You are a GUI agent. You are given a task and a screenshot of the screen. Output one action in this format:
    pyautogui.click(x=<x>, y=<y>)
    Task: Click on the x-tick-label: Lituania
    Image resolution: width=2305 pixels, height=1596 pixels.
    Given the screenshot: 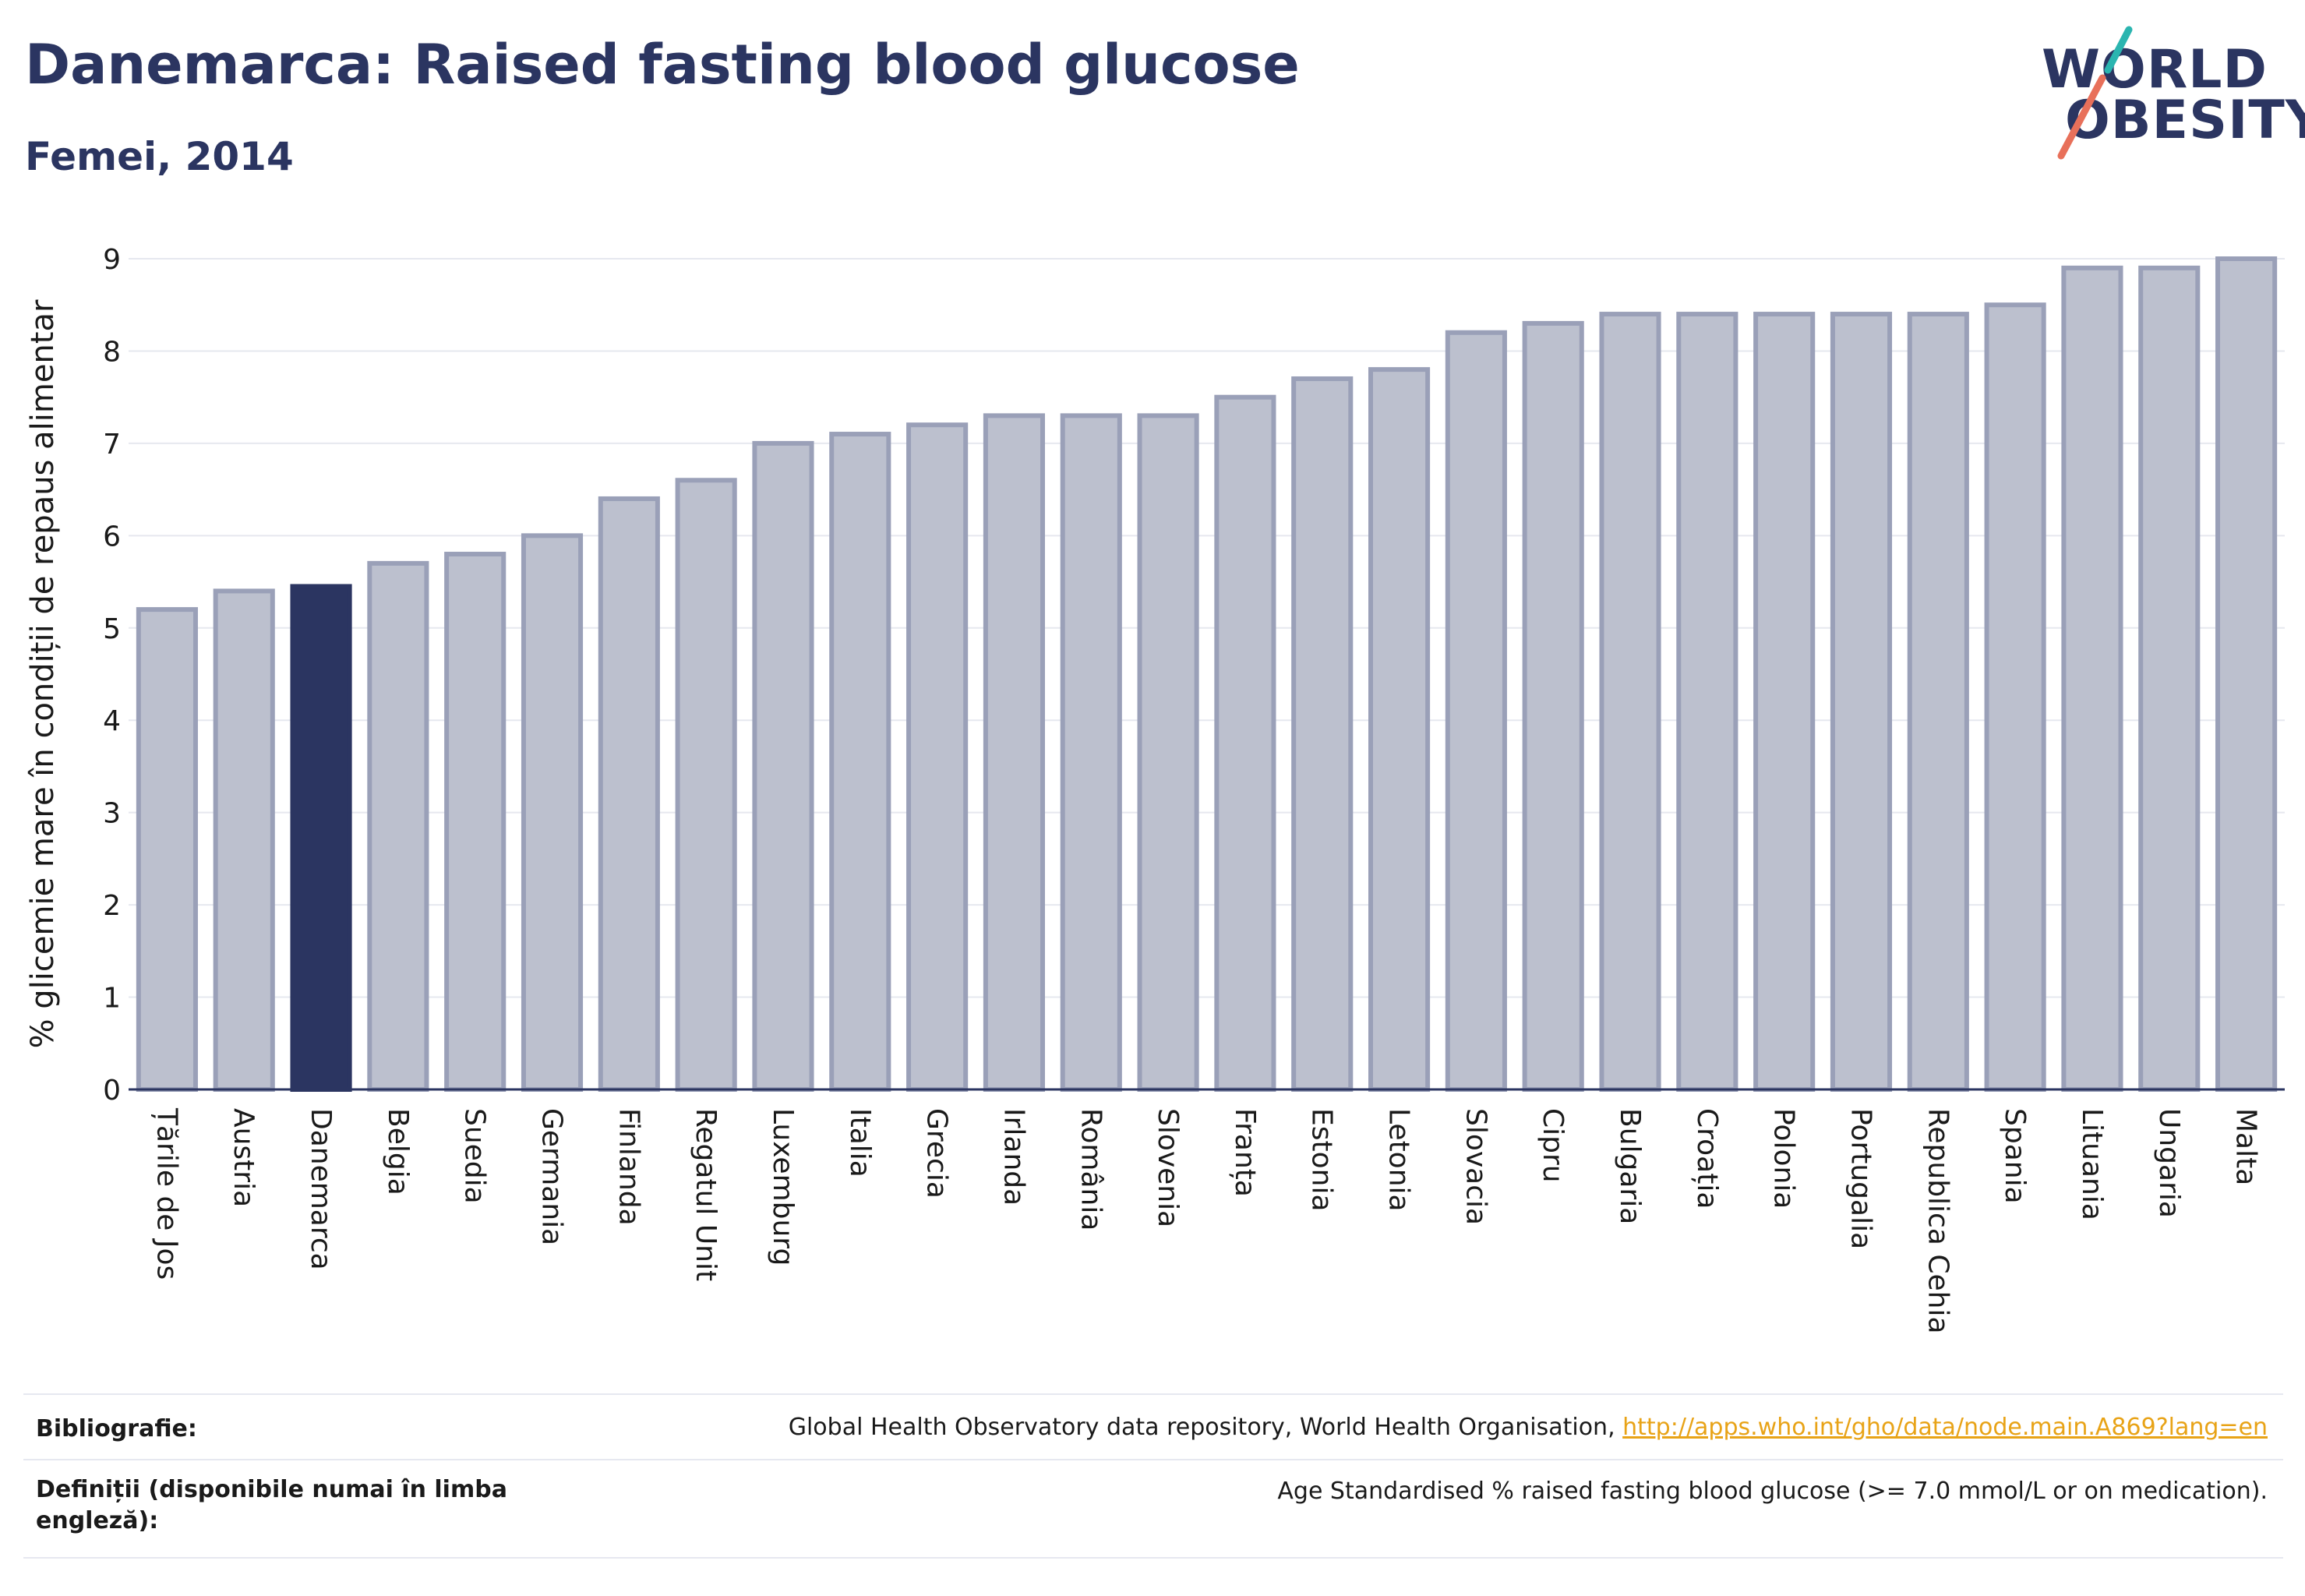 What is the action you would take?
    pyautogui.click(x=2092, y=1164)
    